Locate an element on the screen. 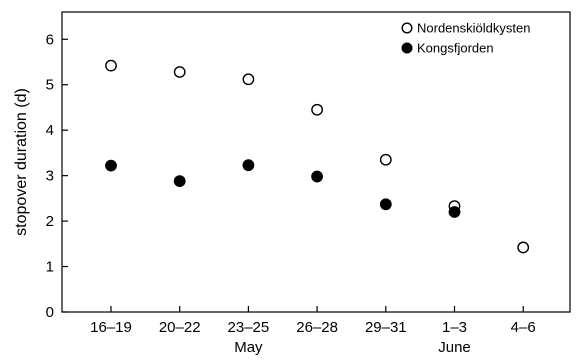 The image size is (577, 360). x-tick-label: 1–3 is located at coordinates (454, 327).